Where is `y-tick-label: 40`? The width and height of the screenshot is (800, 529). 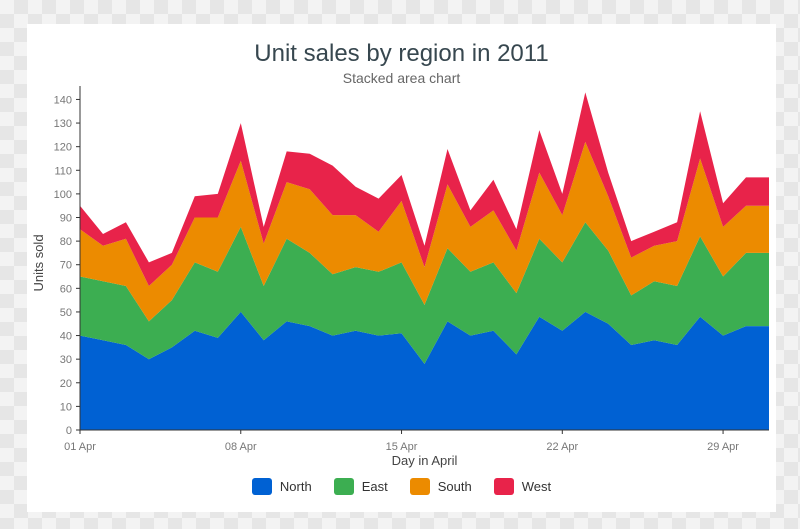
y-tick-label: 40 is located at coordinates (66, 337).